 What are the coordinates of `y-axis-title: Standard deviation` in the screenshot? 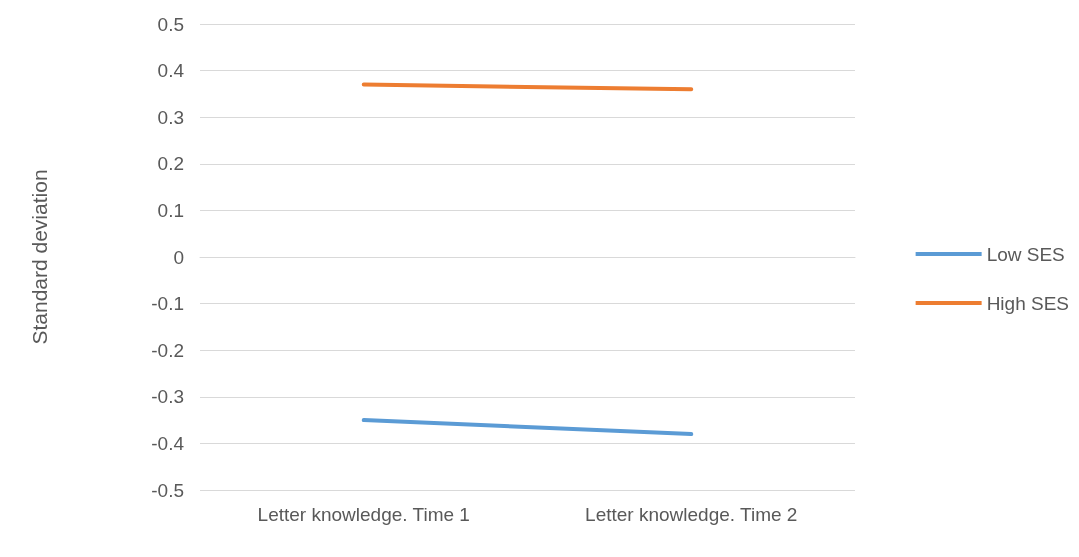 It's located at (39, 257).